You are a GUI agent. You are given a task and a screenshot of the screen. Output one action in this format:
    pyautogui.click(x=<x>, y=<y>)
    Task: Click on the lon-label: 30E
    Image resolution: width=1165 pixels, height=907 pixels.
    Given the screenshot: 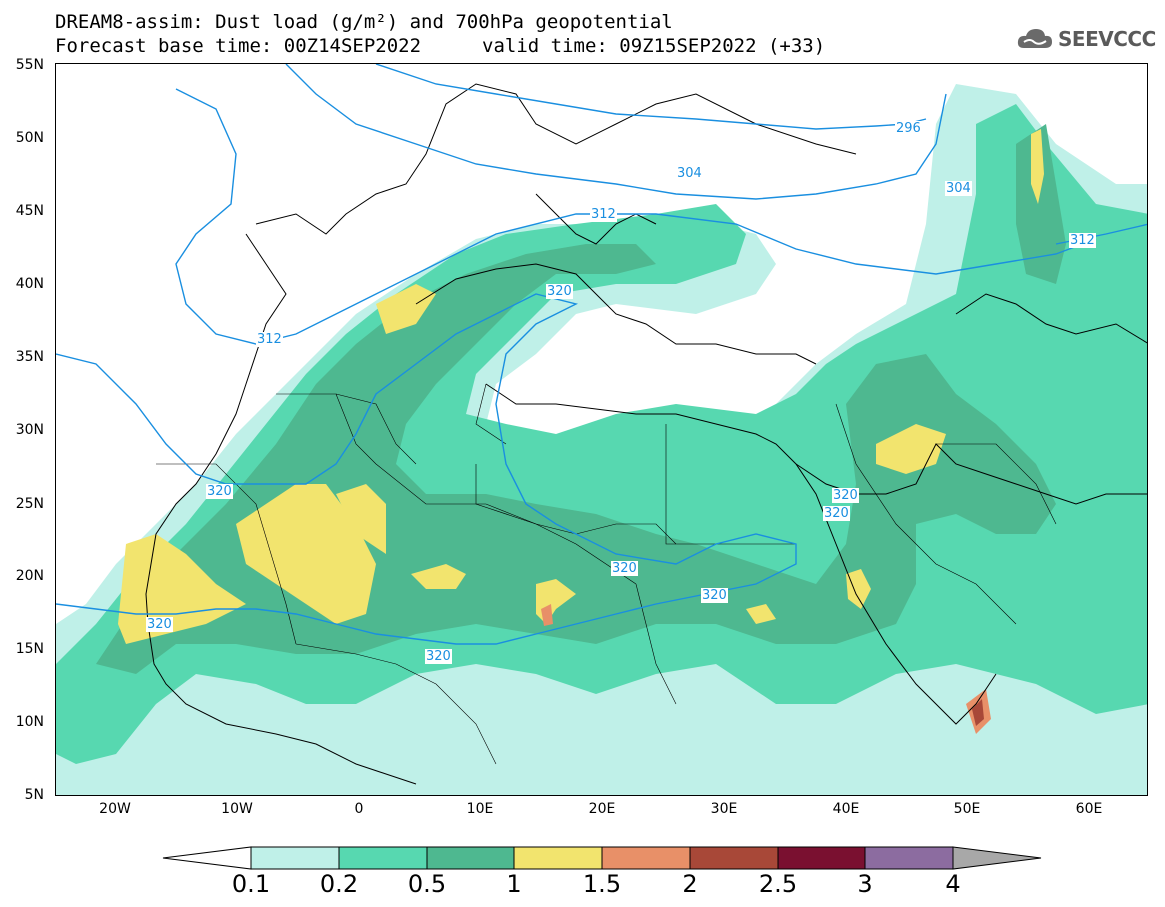 What is the action you would take?
    pyautogui.click(x=724, y=809)
    